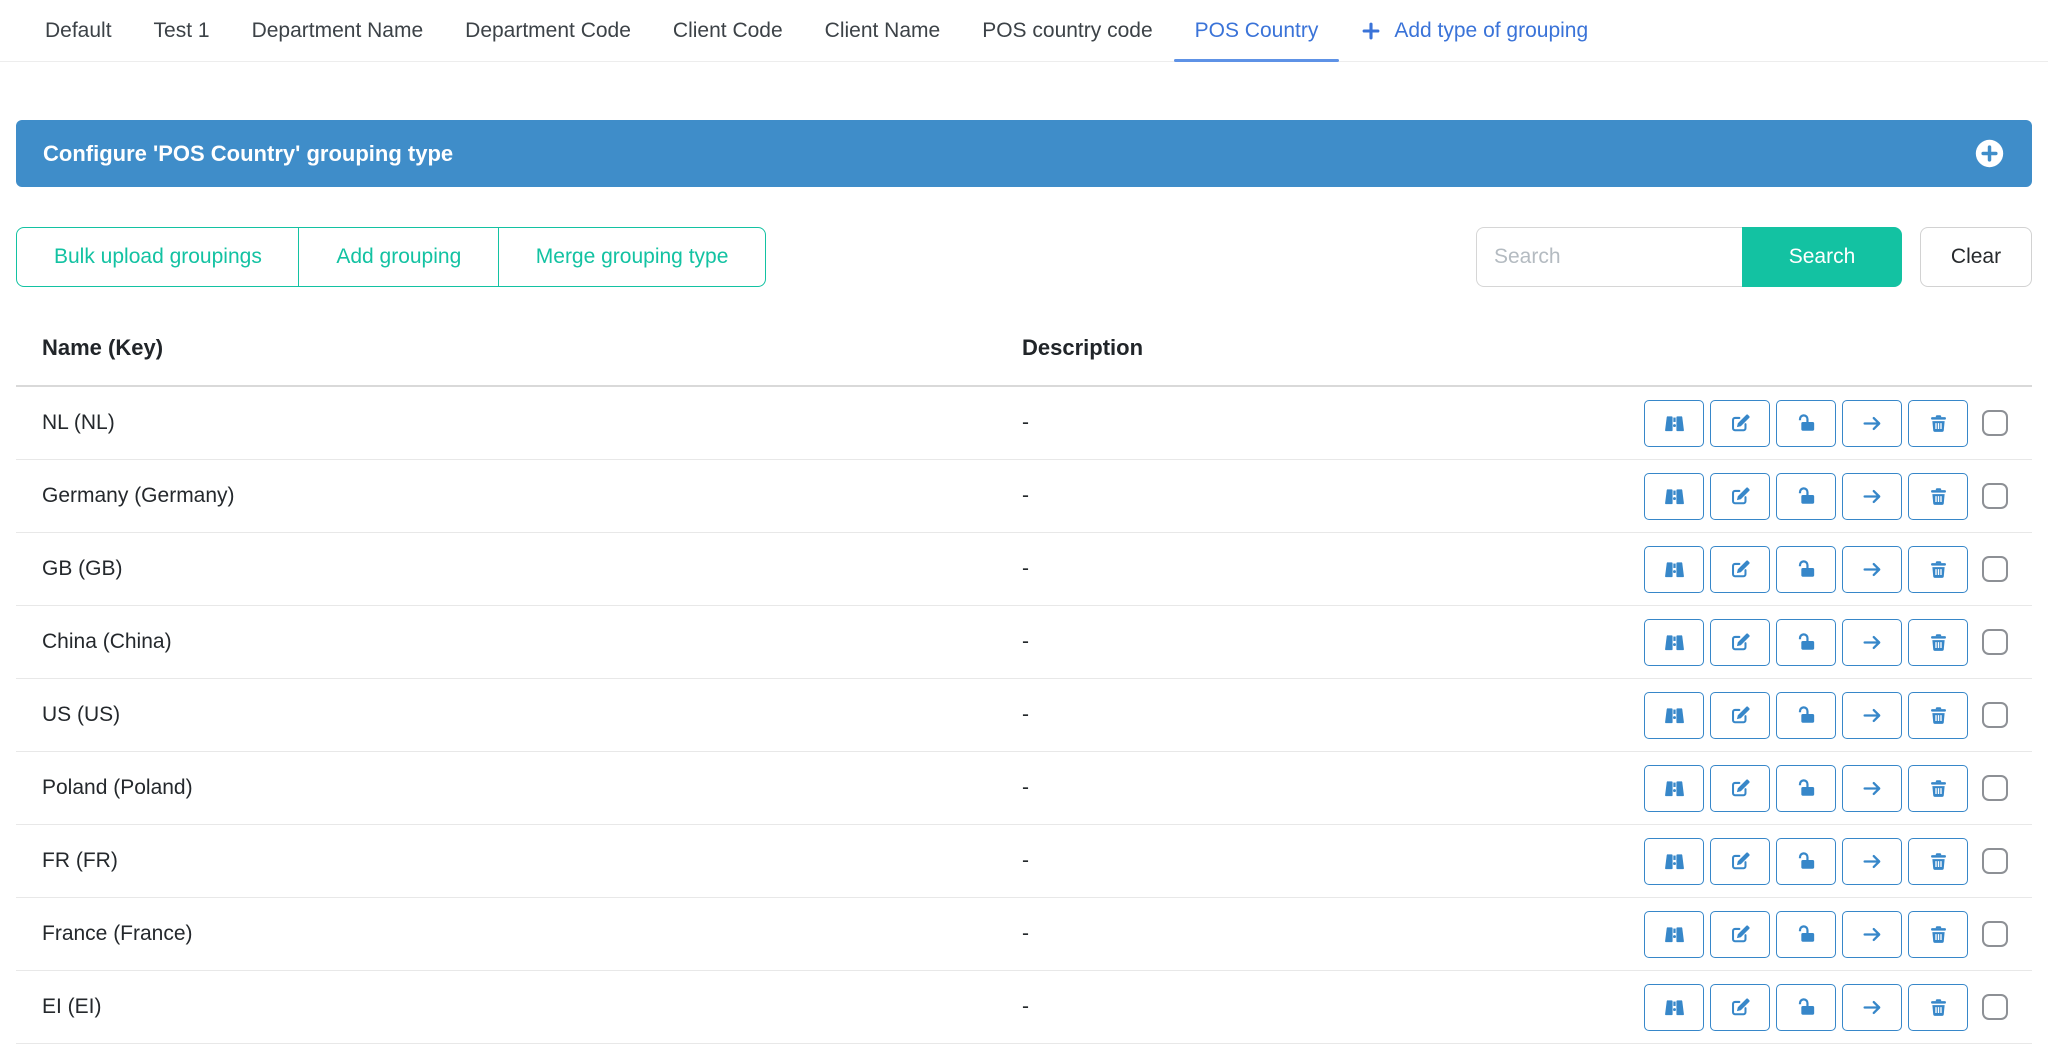 The width and height of the screenshot is (2048, 1058). What do you see at coordinates (248, 153) in the screenshot?
I see `panel-title: Configure 'POS Country' grouping type` at bounding box center [248, 153].